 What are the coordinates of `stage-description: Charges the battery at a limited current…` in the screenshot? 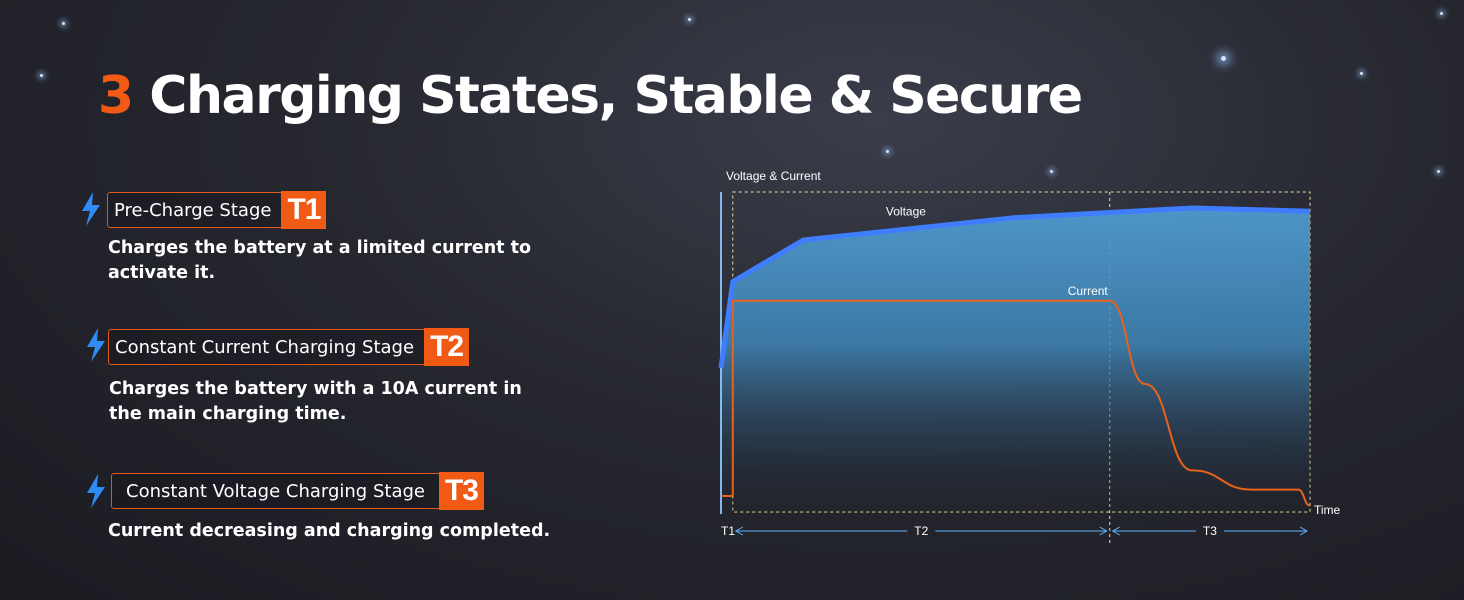 It's located at (320, 260).